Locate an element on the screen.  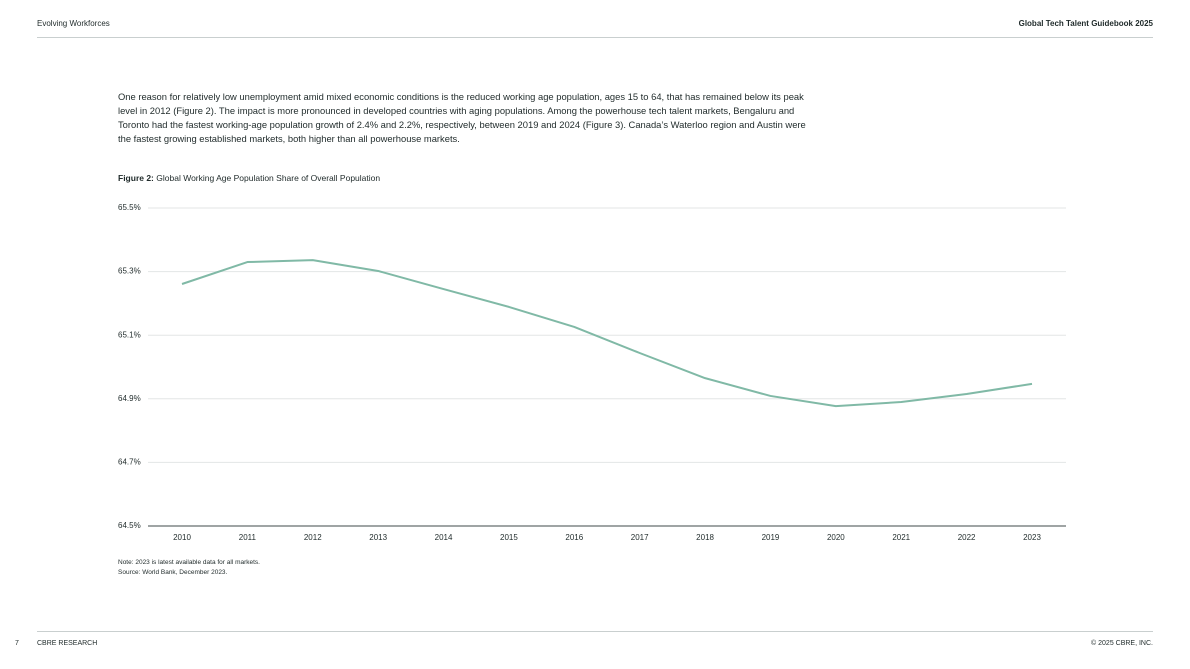
copyright: © 2025 CBRE, INC. is located at coordinates (1122, 643).